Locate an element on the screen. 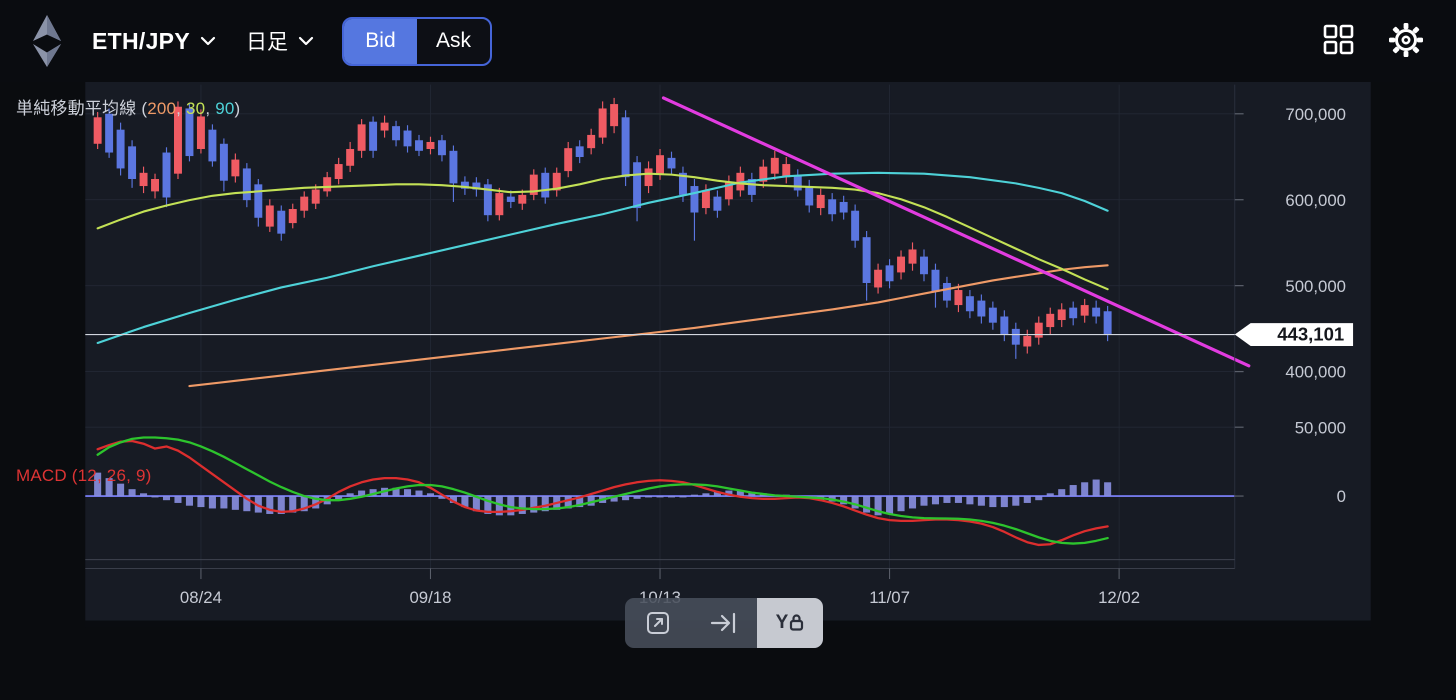  price-axis-label: 400,000 is located at coordinates (1315, 372).